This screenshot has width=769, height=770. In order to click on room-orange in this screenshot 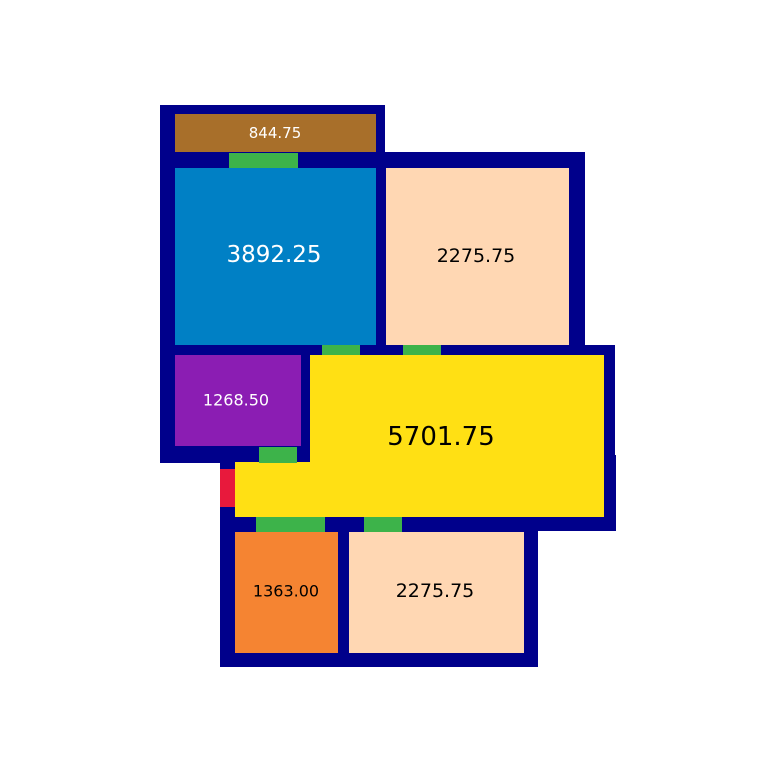, I will do `click(286, 592)`.